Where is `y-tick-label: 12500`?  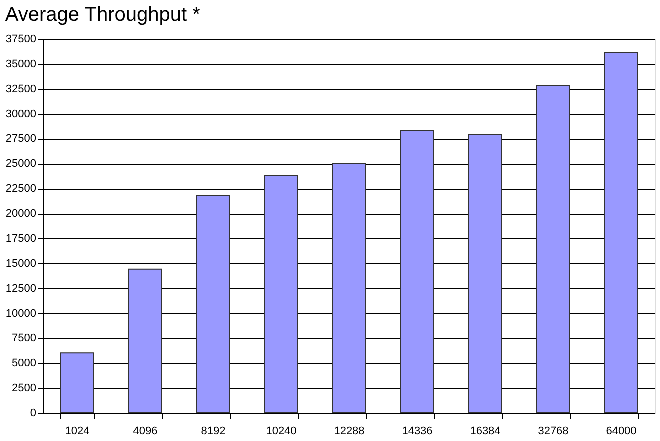 y-tick-label: 12500 is located at coordinates (21, 288).